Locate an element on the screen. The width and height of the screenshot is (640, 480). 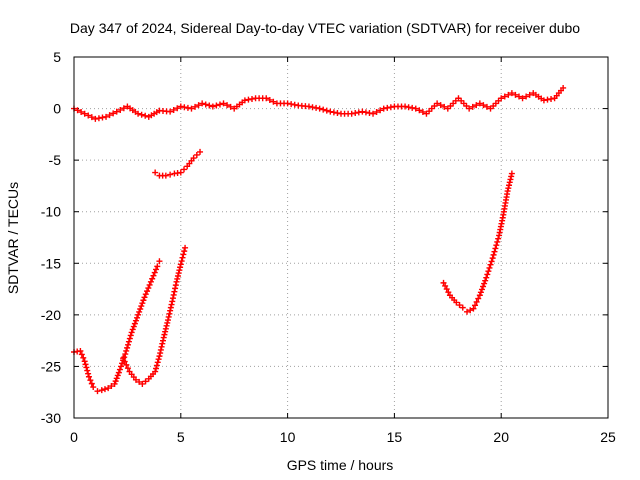
x-tick-label: 20 is located at coordinates (501, 437).